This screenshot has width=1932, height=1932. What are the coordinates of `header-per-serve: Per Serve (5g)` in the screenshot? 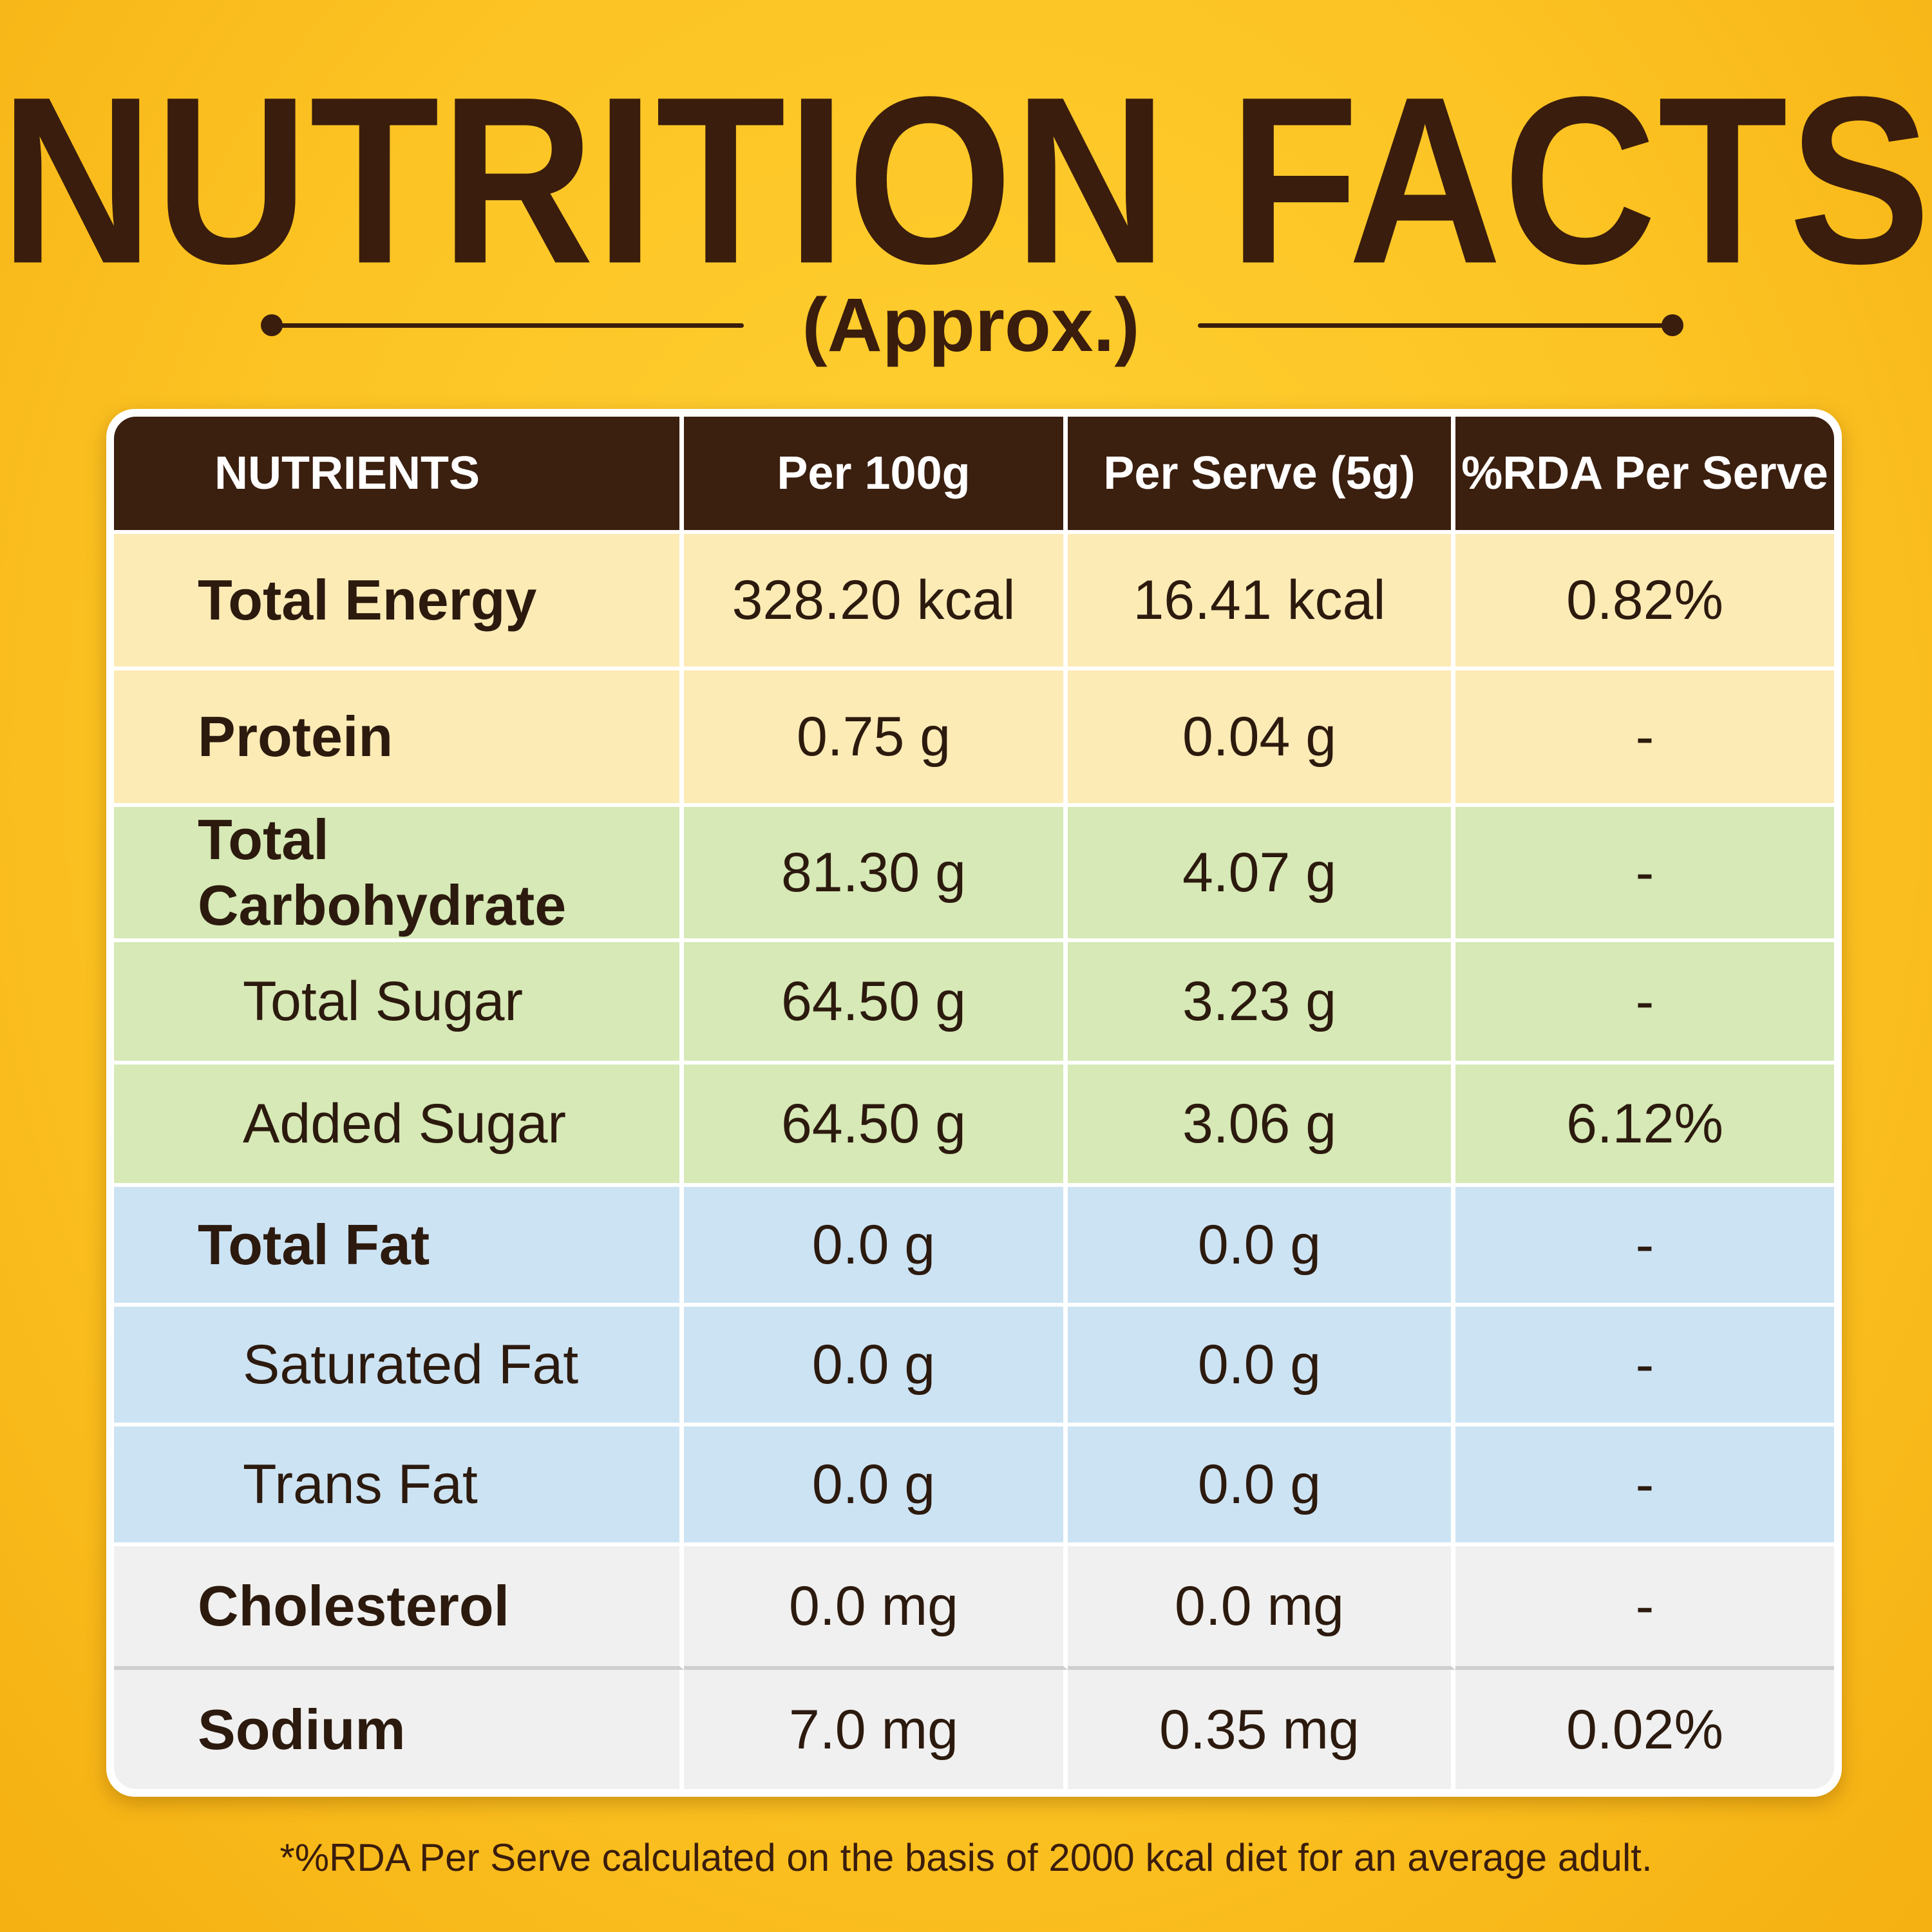 It's located at (1261, 476).